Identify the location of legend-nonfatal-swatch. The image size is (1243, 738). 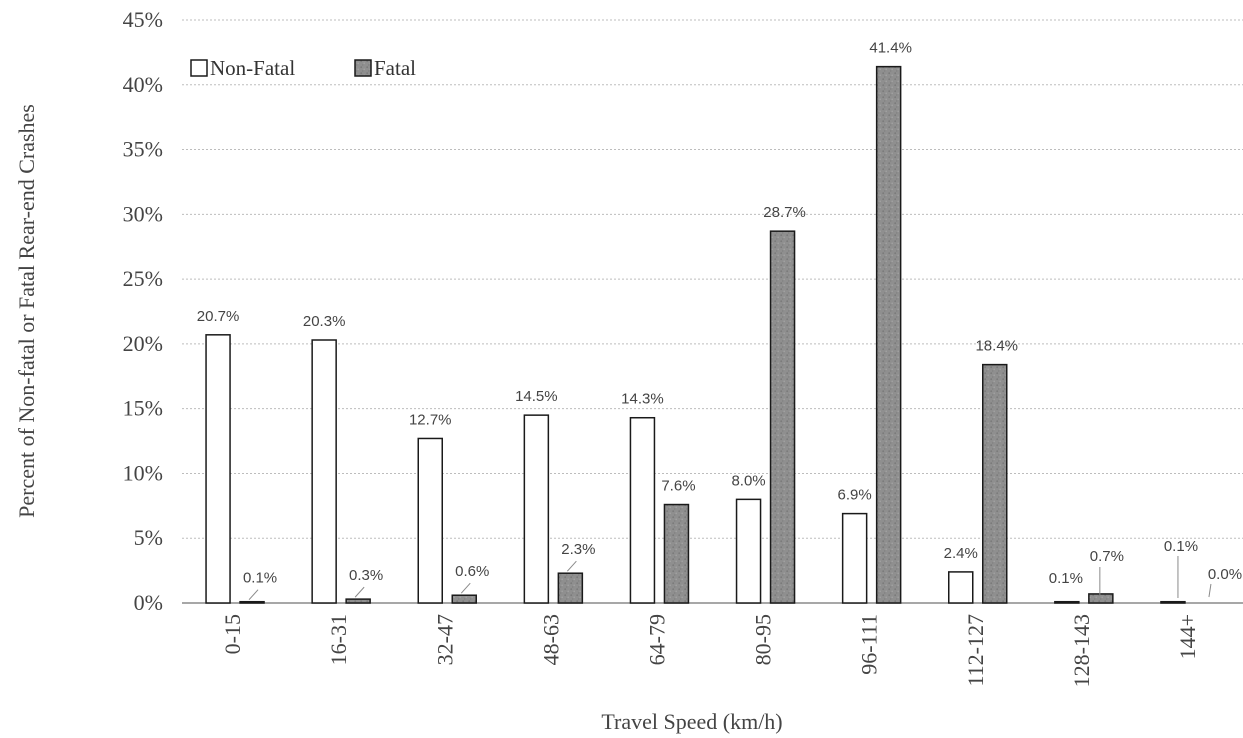
(199, 68).